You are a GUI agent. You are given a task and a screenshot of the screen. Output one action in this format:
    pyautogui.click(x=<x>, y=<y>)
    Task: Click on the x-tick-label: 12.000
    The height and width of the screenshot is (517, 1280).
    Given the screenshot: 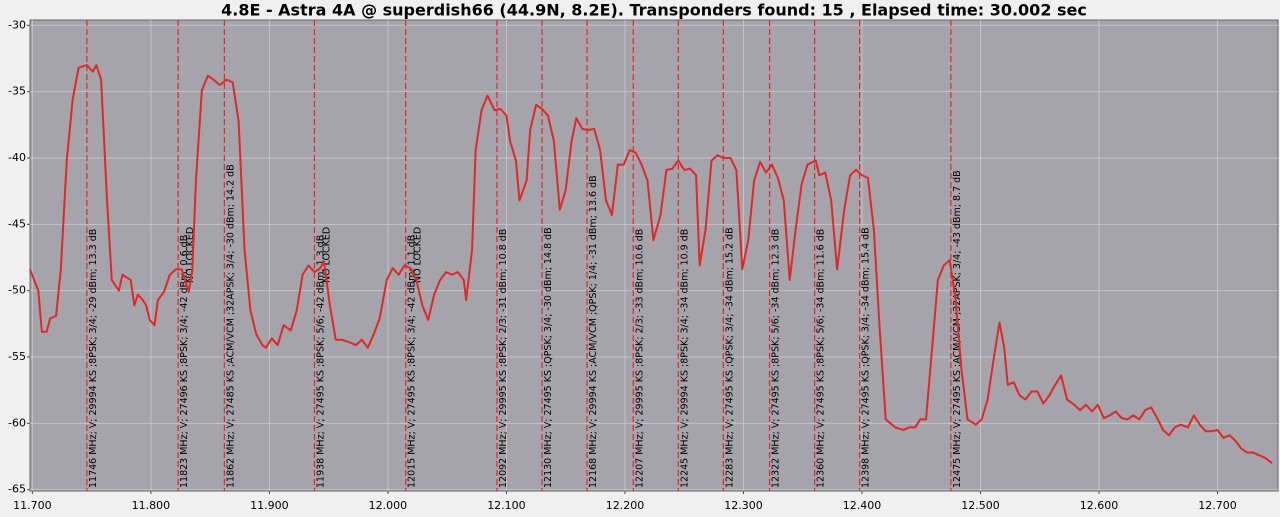 What is the action you would take?
    pyautogui.click(x=388, y=505)
    